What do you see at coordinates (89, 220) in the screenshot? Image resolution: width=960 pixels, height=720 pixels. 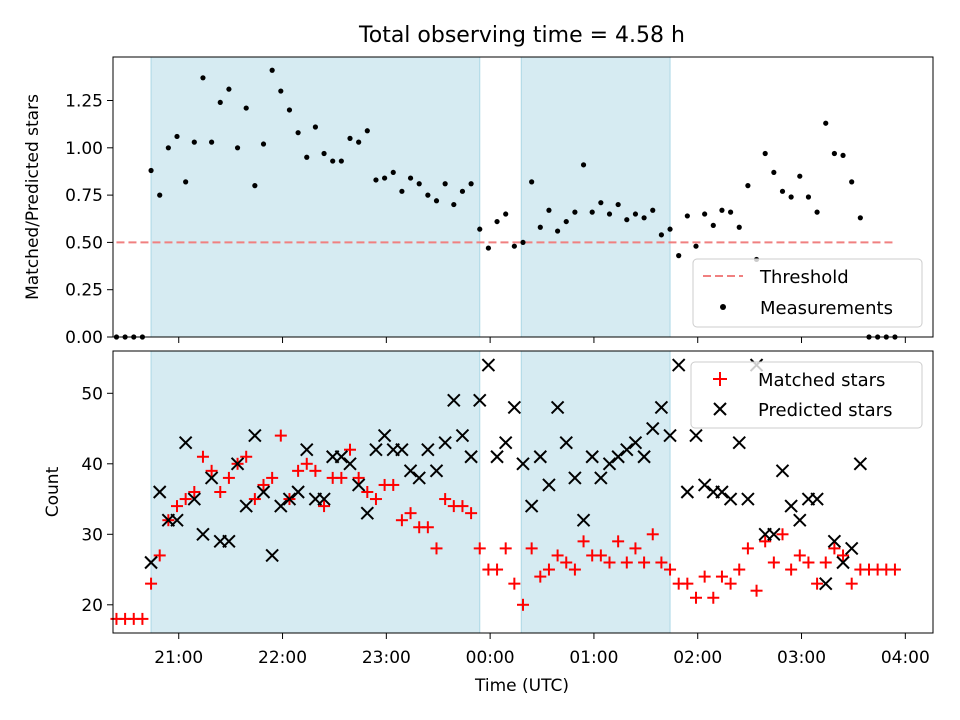 I see `y-axis-ticks: 0.00 0.25 0.50 0.75 1.00 1.25` at bounding box center [89, 220].